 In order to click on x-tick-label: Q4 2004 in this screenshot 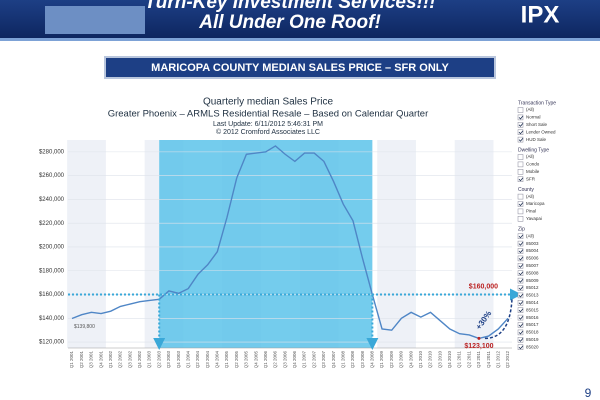, I will do `click(217, 360)`.